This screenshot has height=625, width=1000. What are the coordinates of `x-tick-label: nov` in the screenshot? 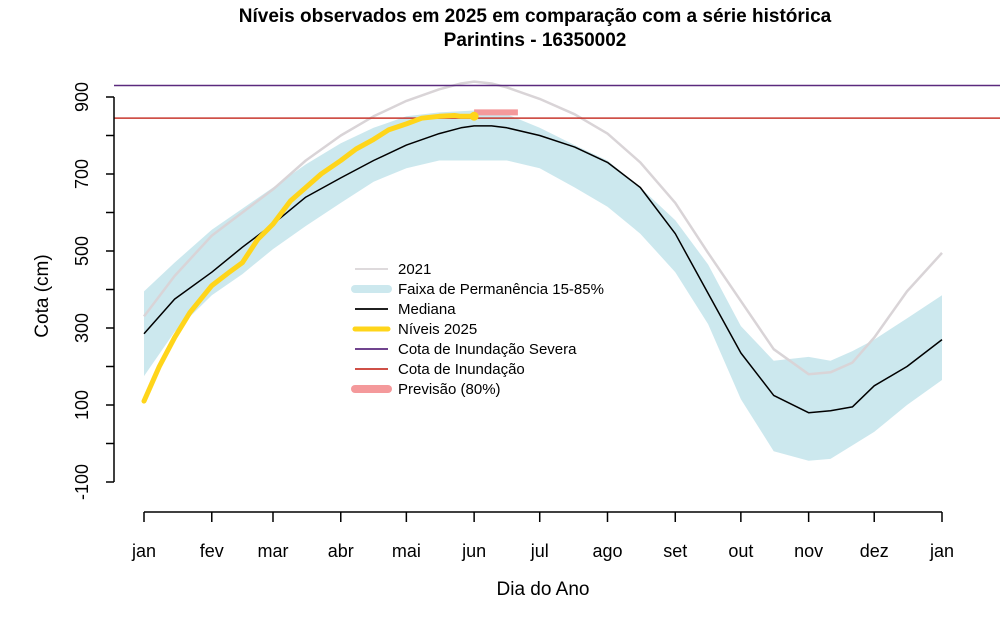 It's located at (808, 551).